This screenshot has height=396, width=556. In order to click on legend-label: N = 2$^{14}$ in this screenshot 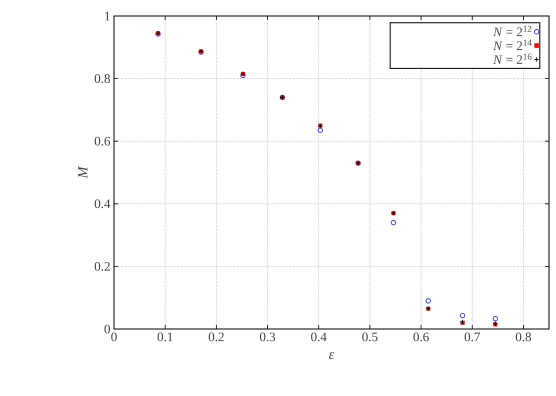, I will do `click(512, 45)`.